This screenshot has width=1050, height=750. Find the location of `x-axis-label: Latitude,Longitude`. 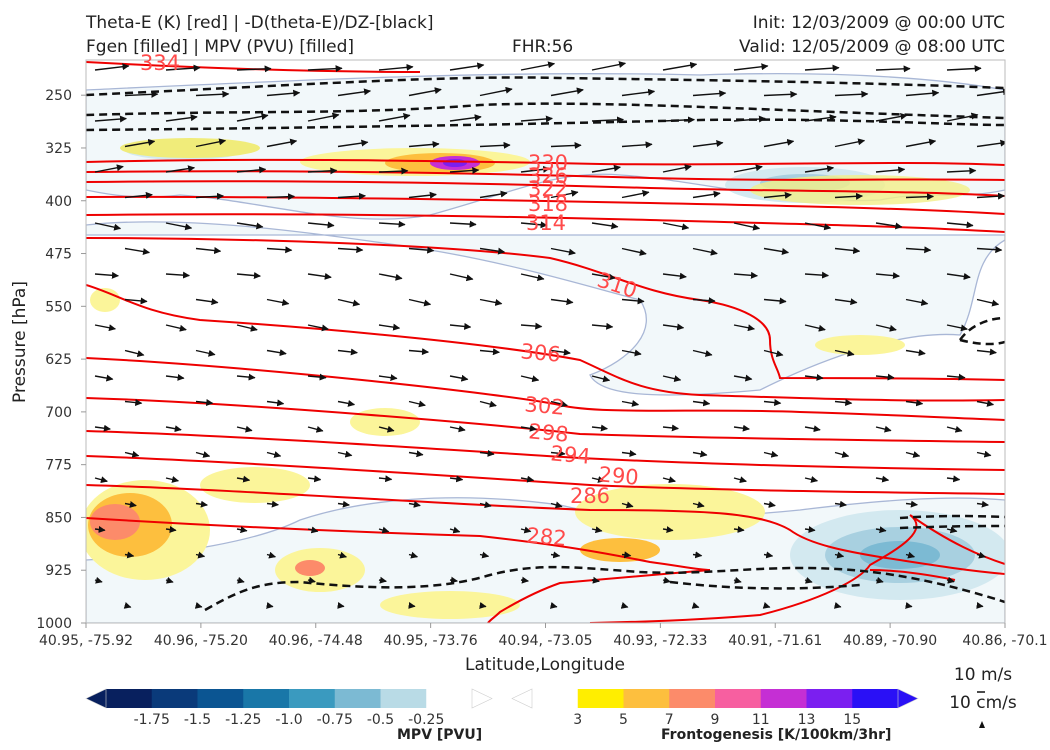

x-axis-label: Latitude,Longitude is located at coordinates (545, 665).